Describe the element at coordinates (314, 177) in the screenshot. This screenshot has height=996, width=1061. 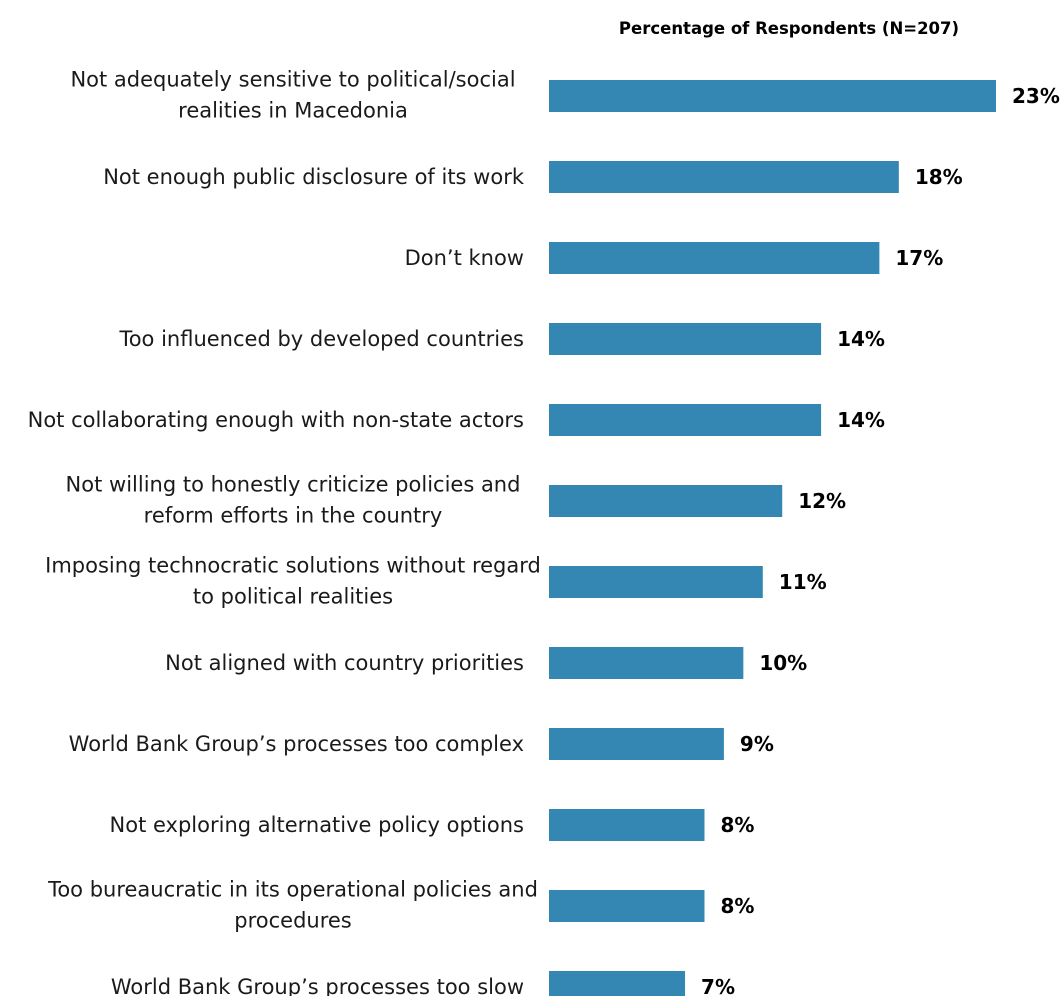
I see `category-label-1: Not enough public disclosure of its work` at that location.